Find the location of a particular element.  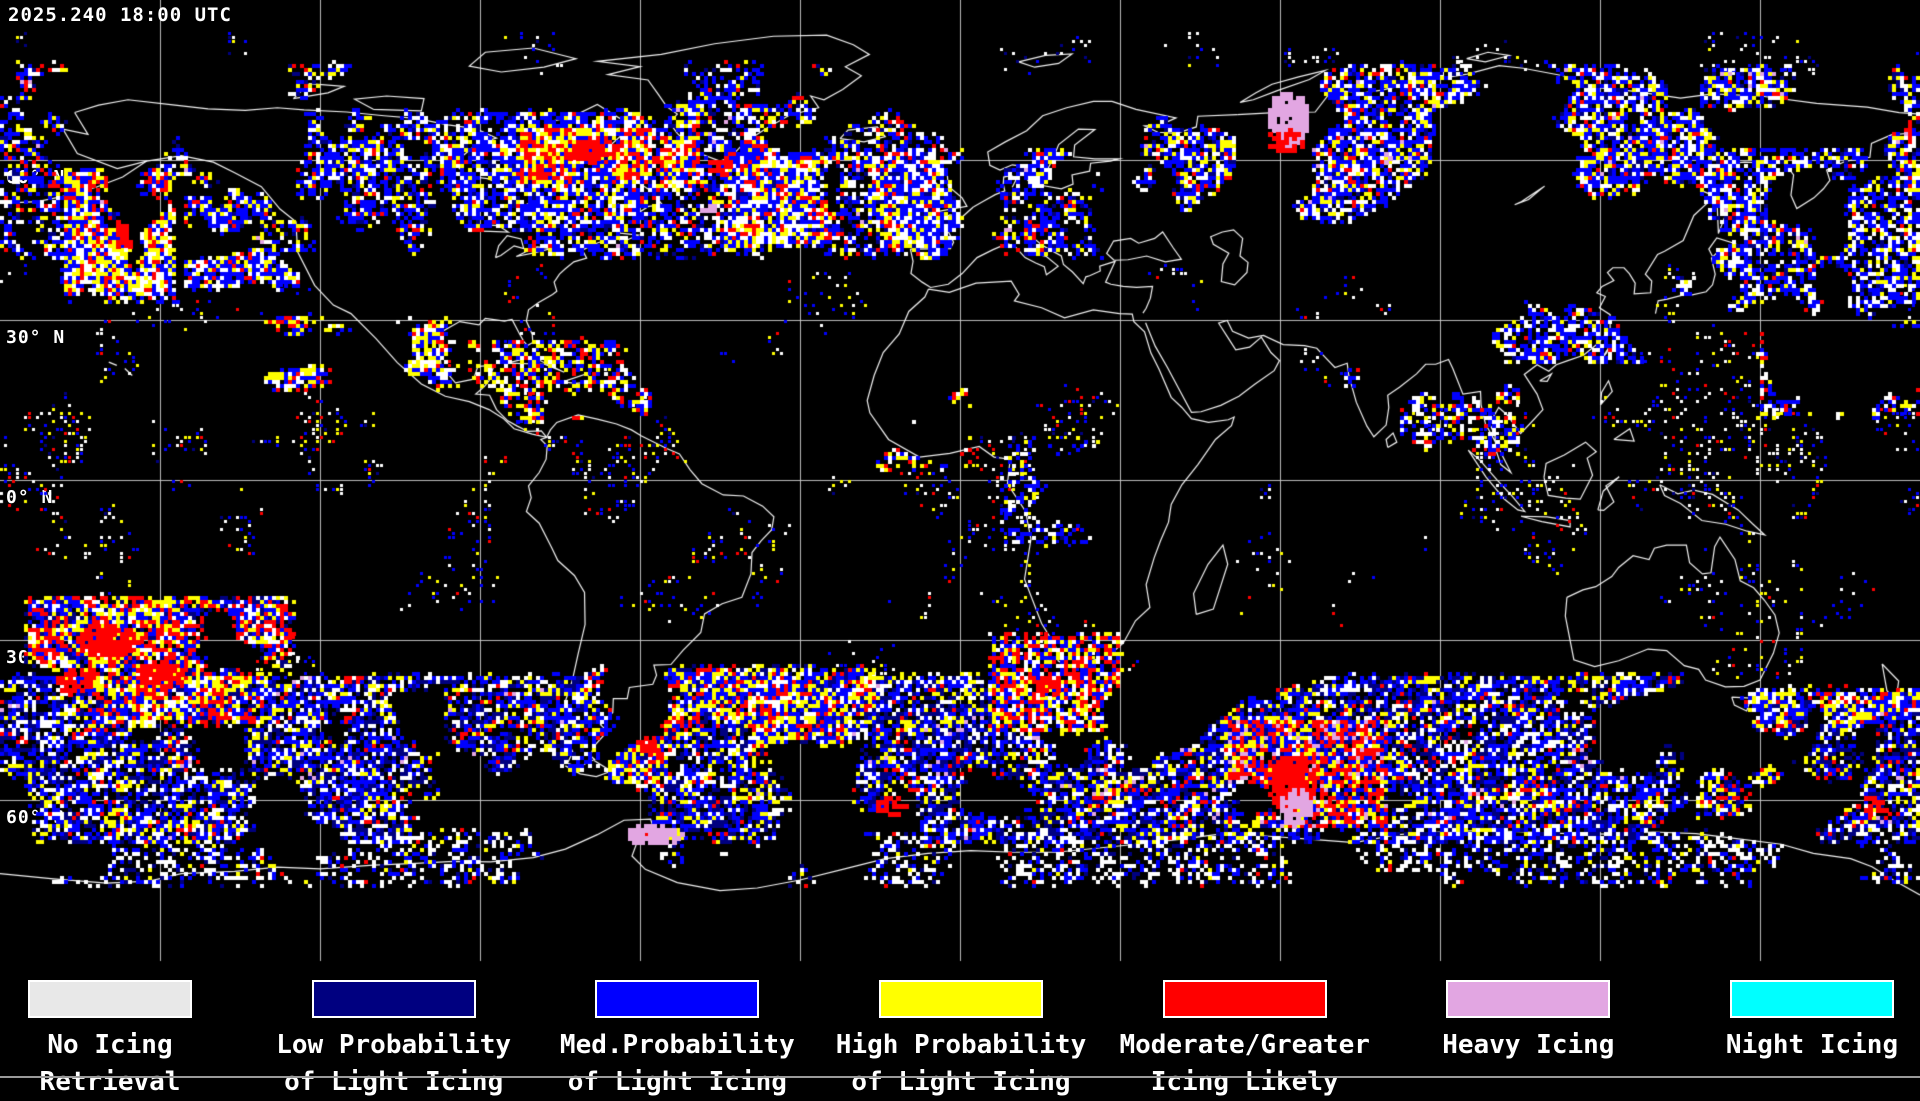

legend-label: Moderate/Greater Icing Likely is located at coordinates (1244, 1063).